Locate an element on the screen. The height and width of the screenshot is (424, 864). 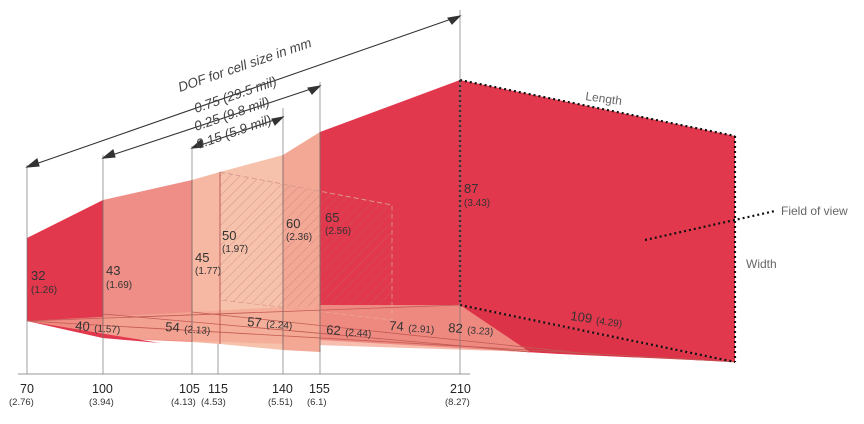
length-label: Length is located at coordinates (604, 98).